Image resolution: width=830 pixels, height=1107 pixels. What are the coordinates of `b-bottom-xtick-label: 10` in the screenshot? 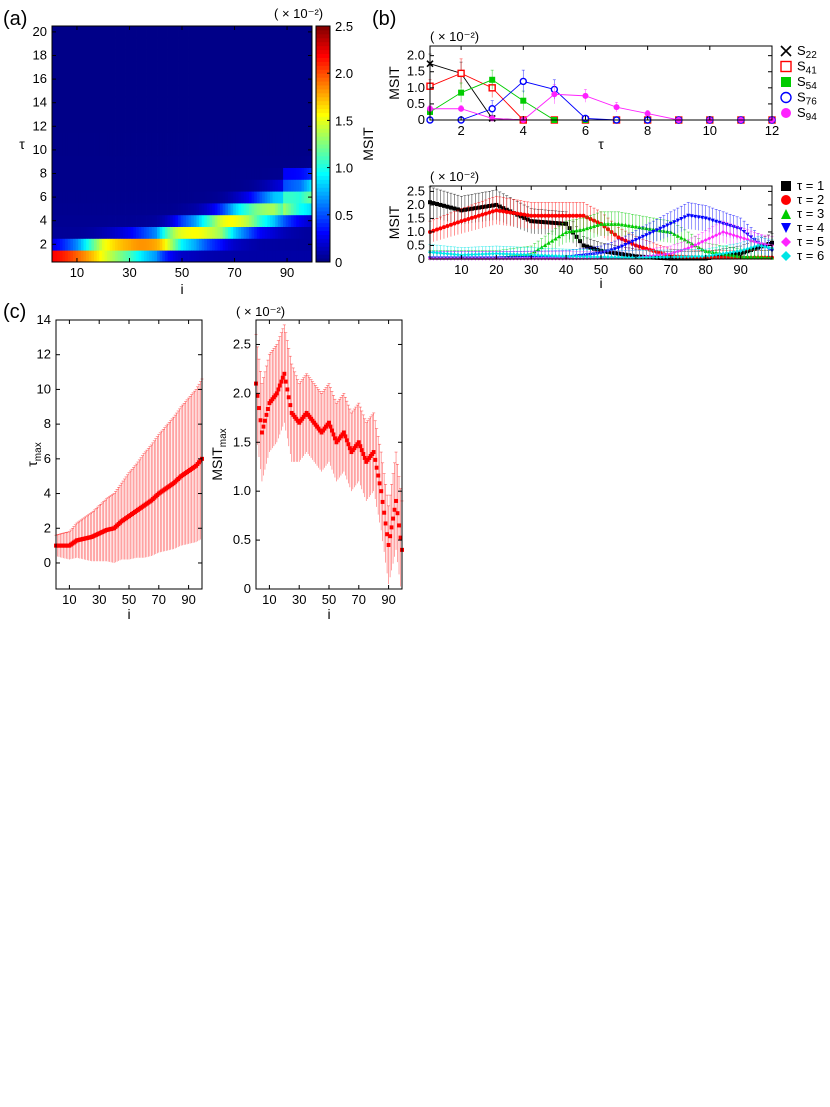 It's located at (461, 269).